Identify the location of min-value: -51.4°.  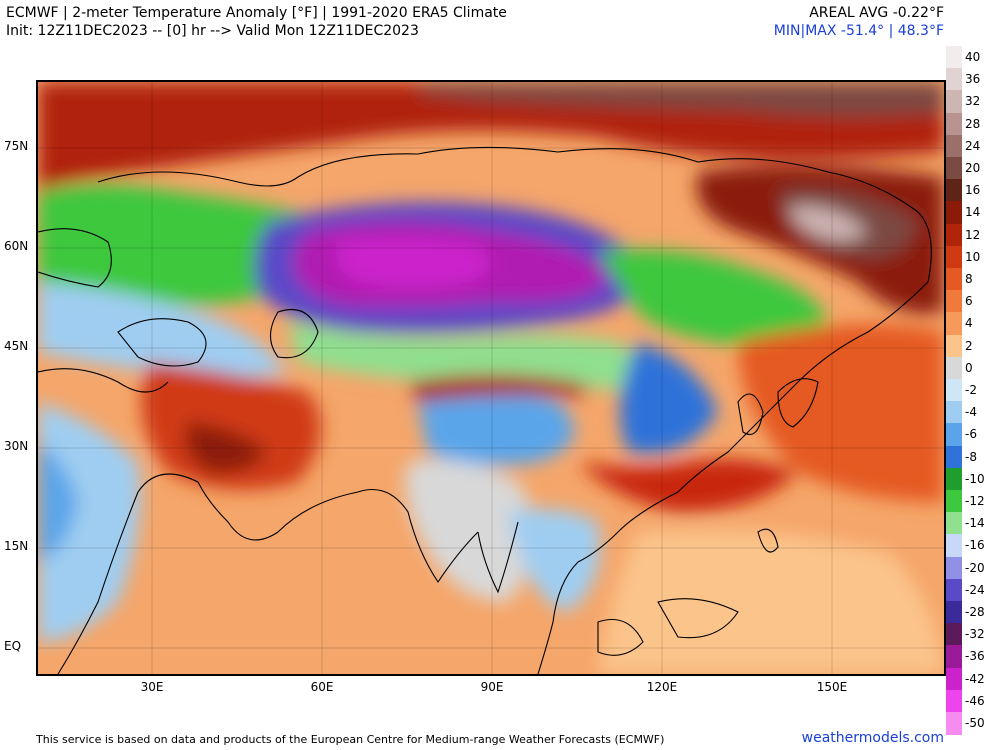
(862, 31).